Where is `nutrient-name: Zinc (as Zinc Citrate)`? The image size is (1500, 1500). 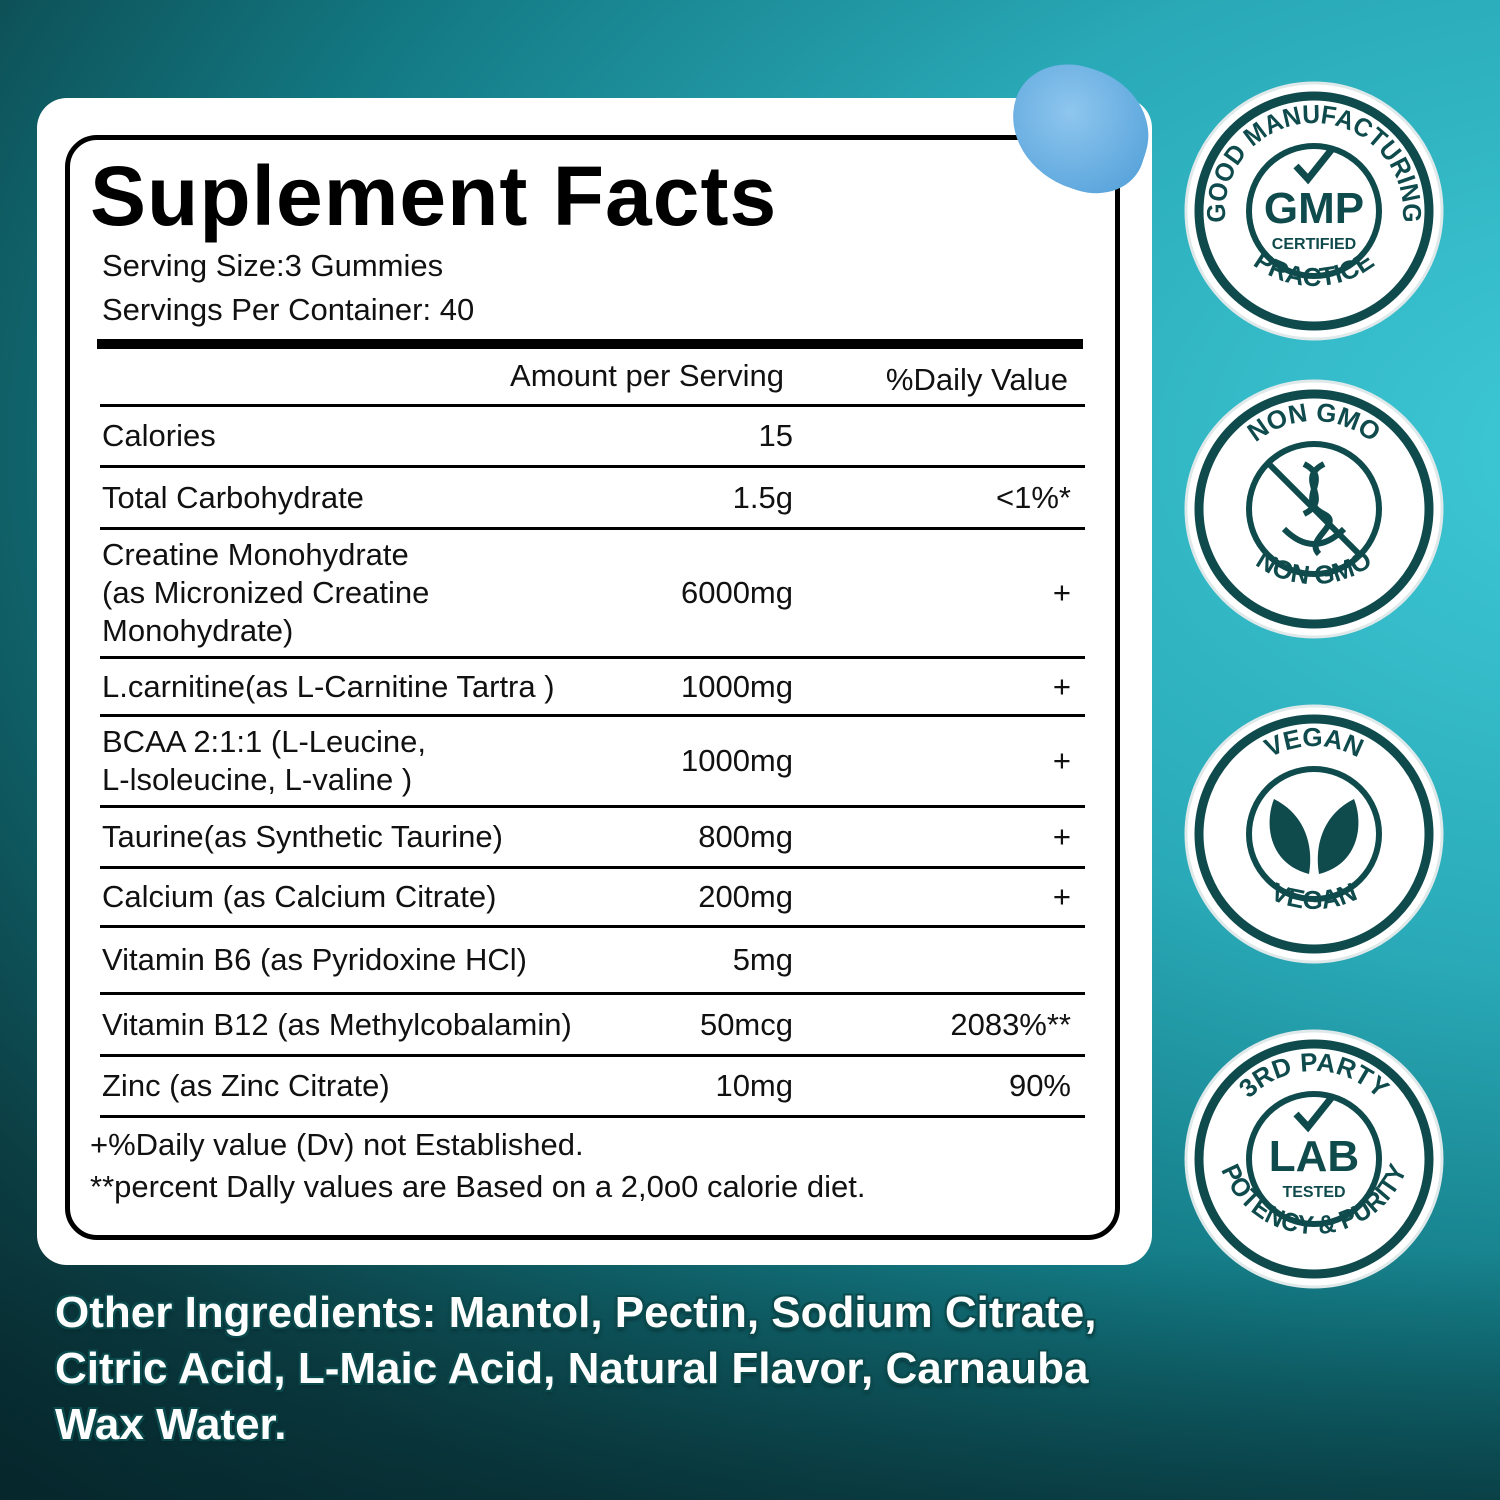 nutrient-name: Zinc (as Zinc Citrate) is located at coordinates (246, 1085).